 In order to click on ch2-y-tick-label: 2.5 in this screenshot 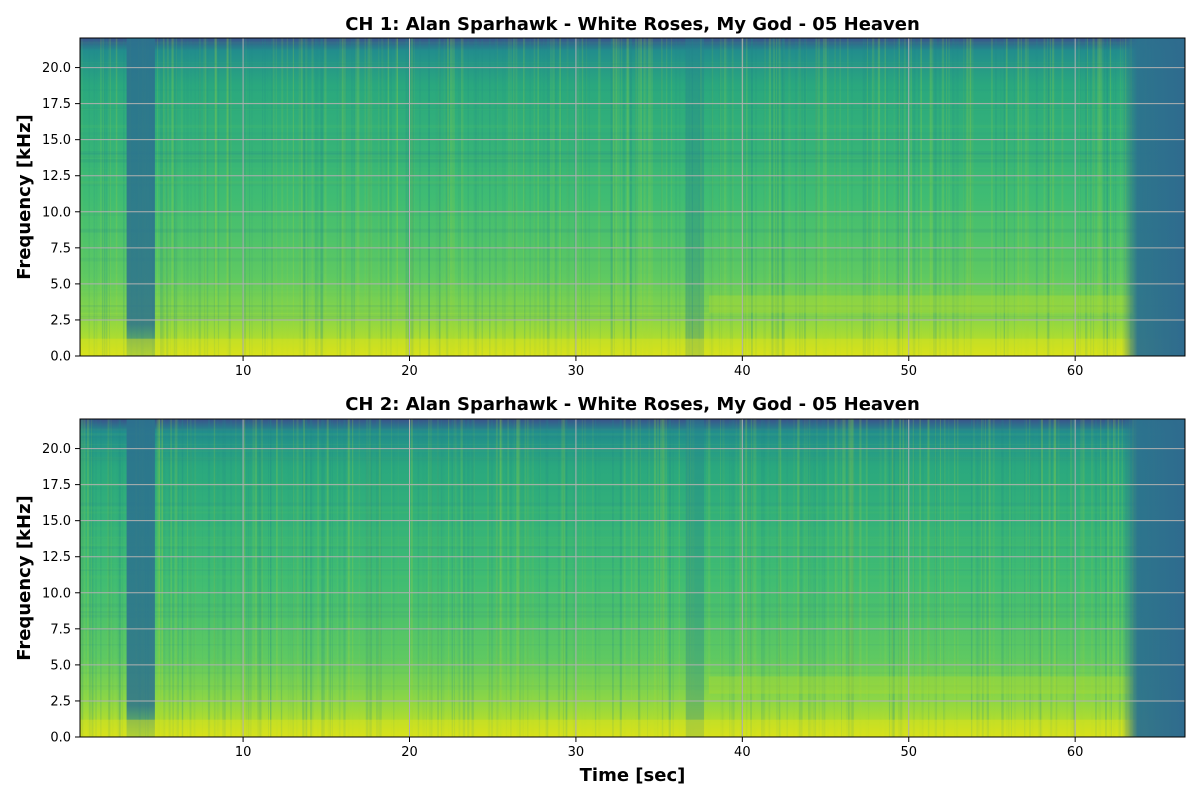, I will do `click(60, 701)`.